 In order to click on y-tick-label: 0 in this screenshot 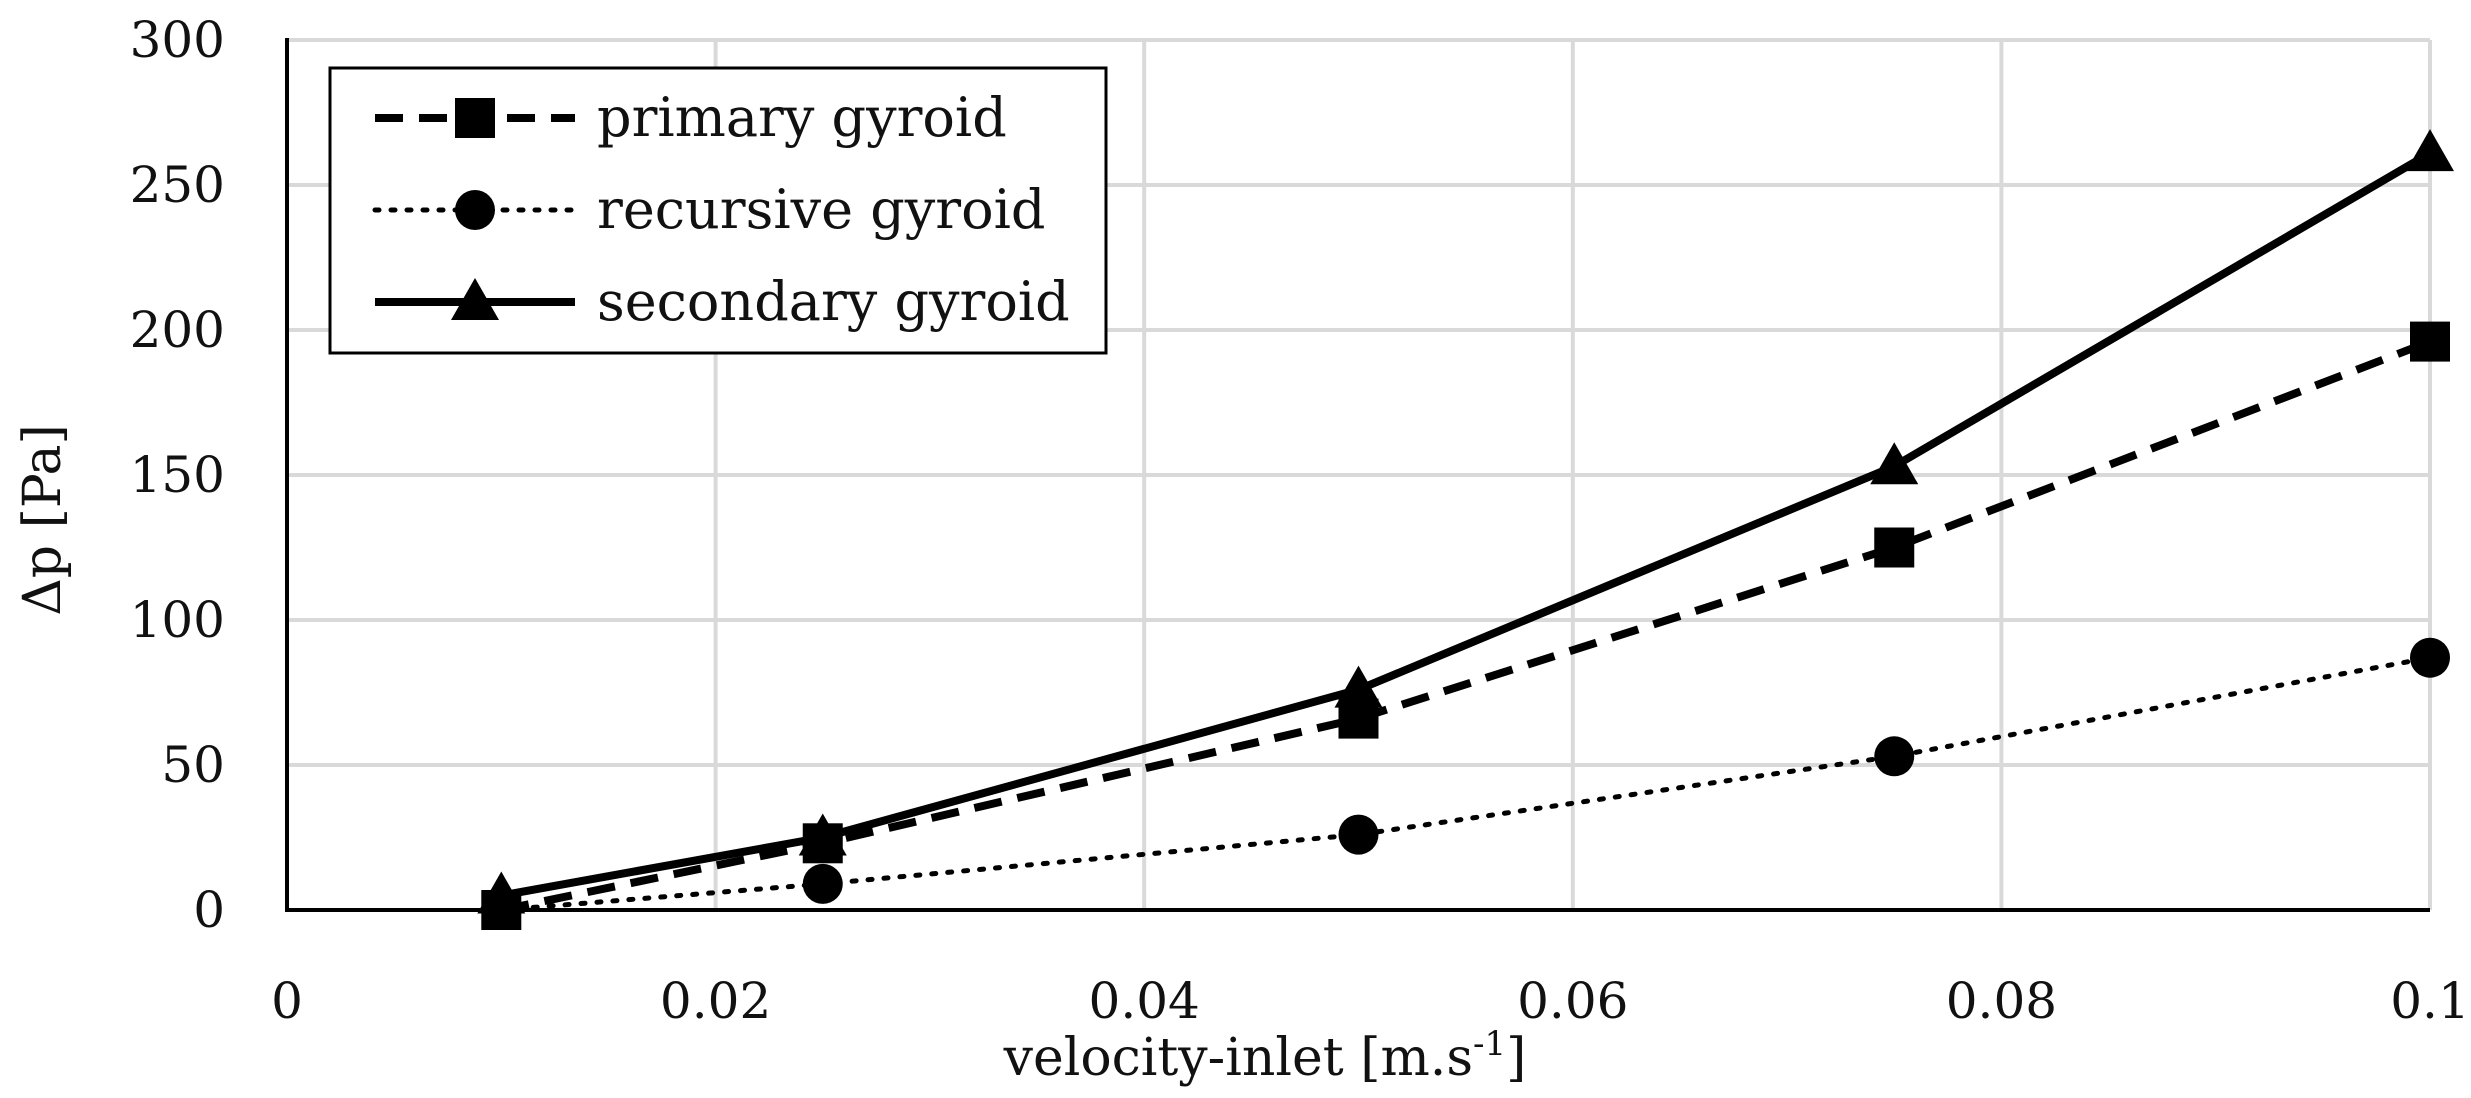, I will do `click(209, 910)`.